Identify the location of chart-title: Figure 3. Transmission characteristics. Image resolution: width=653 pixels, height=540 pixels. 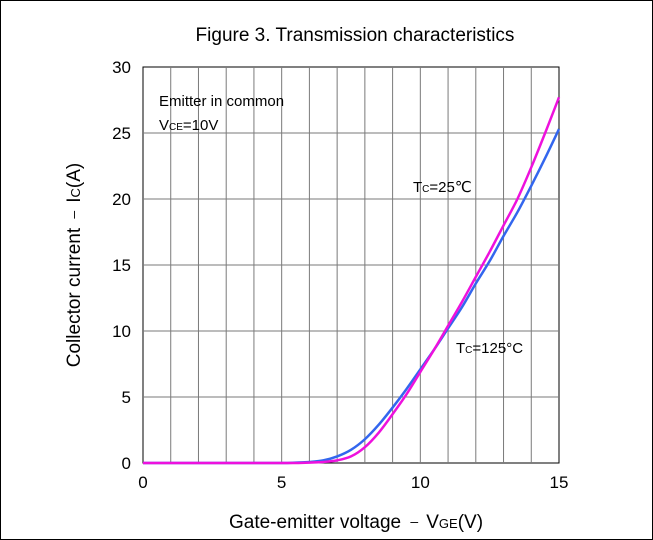
(355, 35).